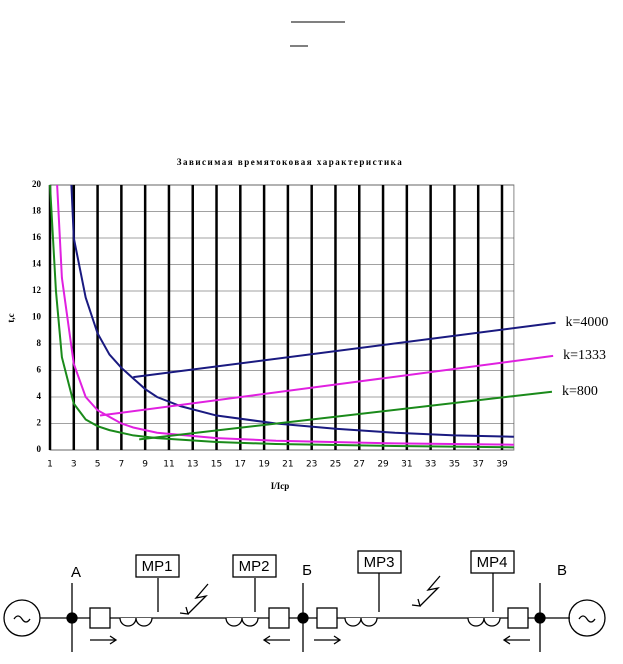 The height and width of the screenshot is (664, 623). Describe the element at coordinates (290, 162) in the screenshot. I see `chart-title: Зависимая времятоковая характеристика` at that location.